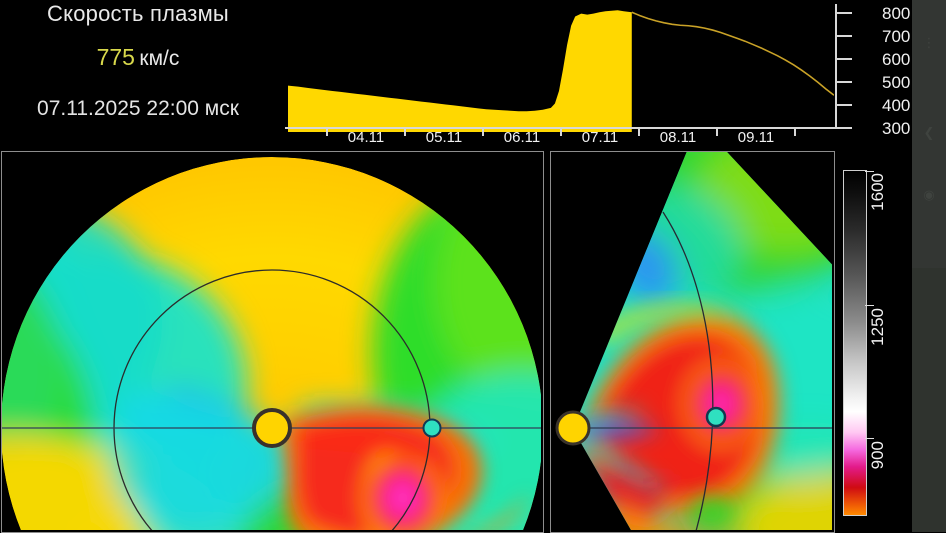  What do you see at coordinates (366, 137) in the screenshot?
I see `x-tick-label: 04.11` at bounding box center [366, 137].